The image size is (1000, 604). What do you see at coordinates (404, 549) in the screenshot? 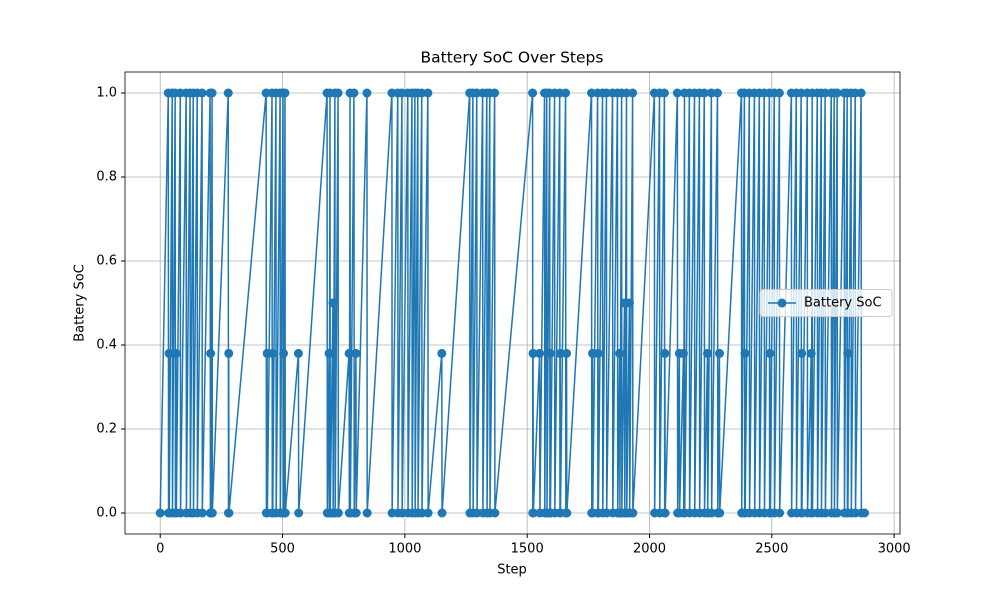
I see `x-tick-label: 1000` at bounding box center [404, 549].